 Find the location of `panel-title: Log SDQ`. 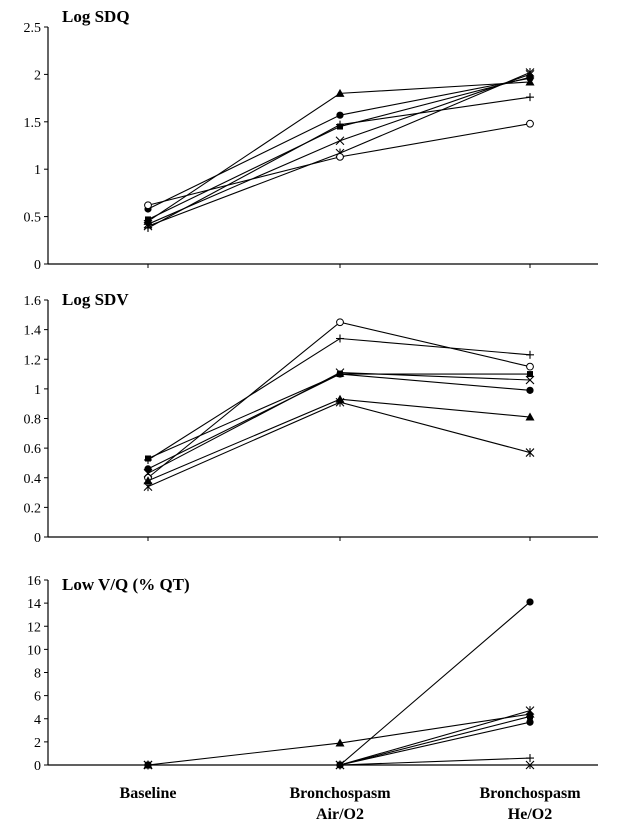

panel-title: Log SDQ is located at coordinates (96, 16).